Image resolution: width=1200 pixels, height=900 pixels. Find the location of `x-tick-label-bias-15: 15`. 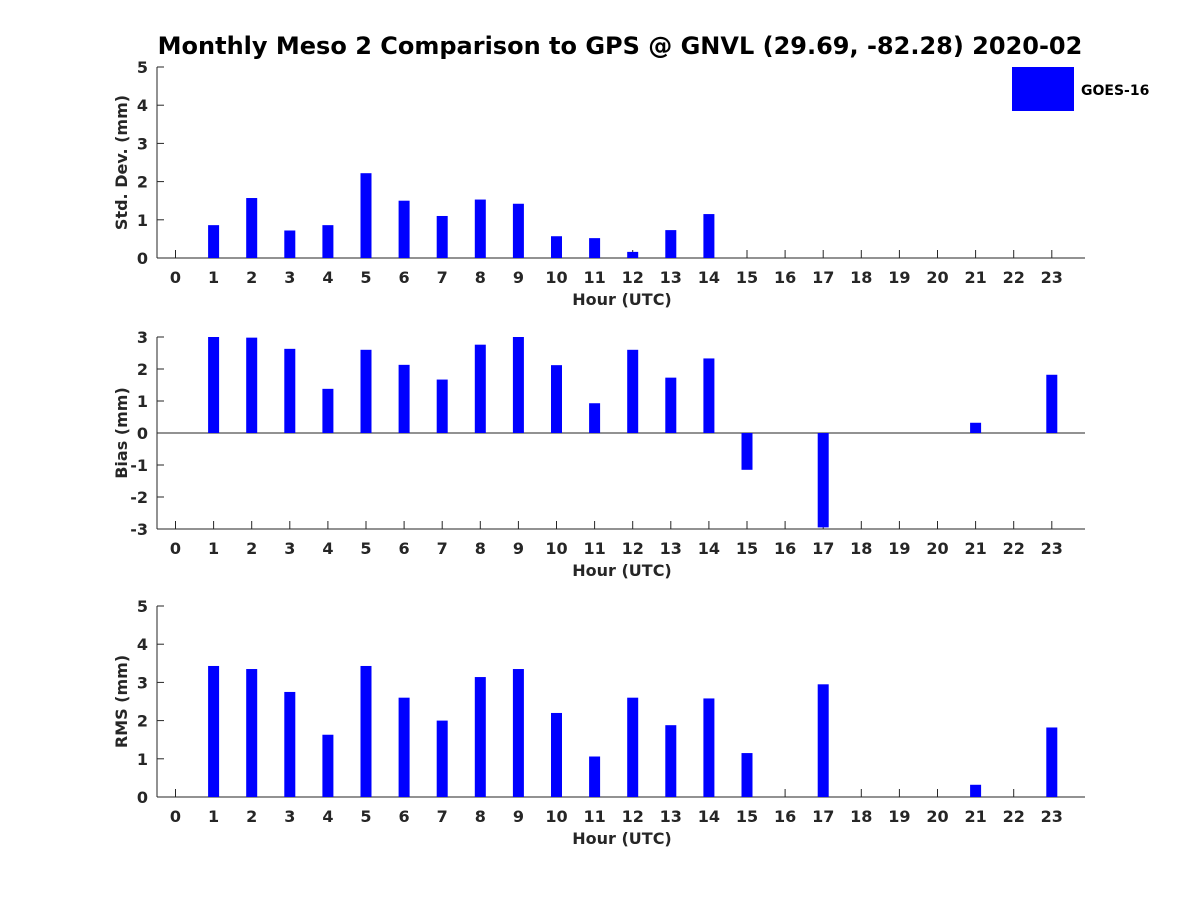

x-tick-label-bias-15: 15 is located at coordinates (747, 548).